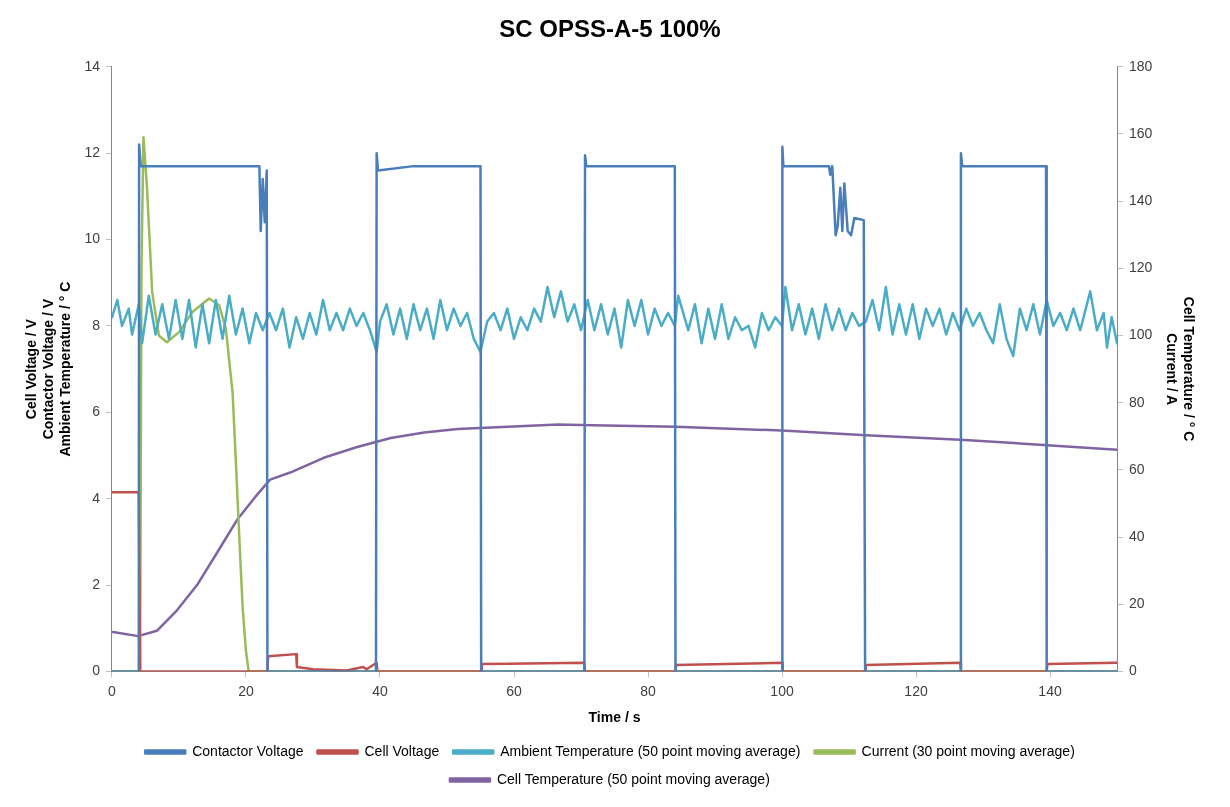 Image resolution: width=1230 pixels, height=807 pixels. What do you see at coordinates (1137, 468) in the screenshot?
I see `y2-tick-label: 60` at bounding box center [1137, 468].